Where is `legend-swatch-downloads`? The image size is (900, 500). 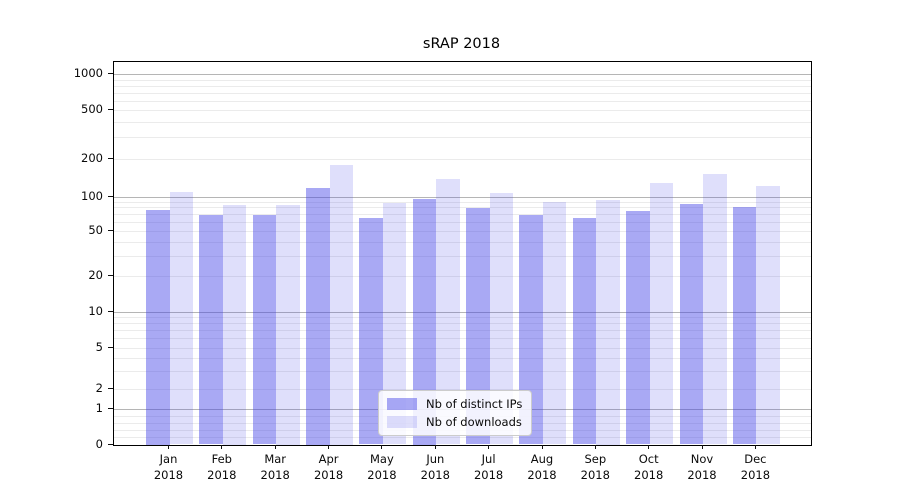 legend-swatch-downloads is located at coordinates (402, 422).